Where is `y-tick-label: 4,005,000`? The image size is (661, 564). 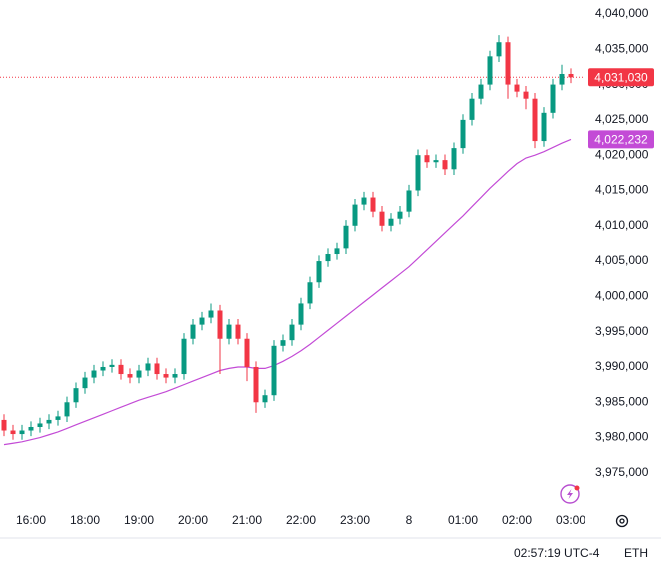
y-tick-label: 4,005,000 is located at coordinates (622, 260).